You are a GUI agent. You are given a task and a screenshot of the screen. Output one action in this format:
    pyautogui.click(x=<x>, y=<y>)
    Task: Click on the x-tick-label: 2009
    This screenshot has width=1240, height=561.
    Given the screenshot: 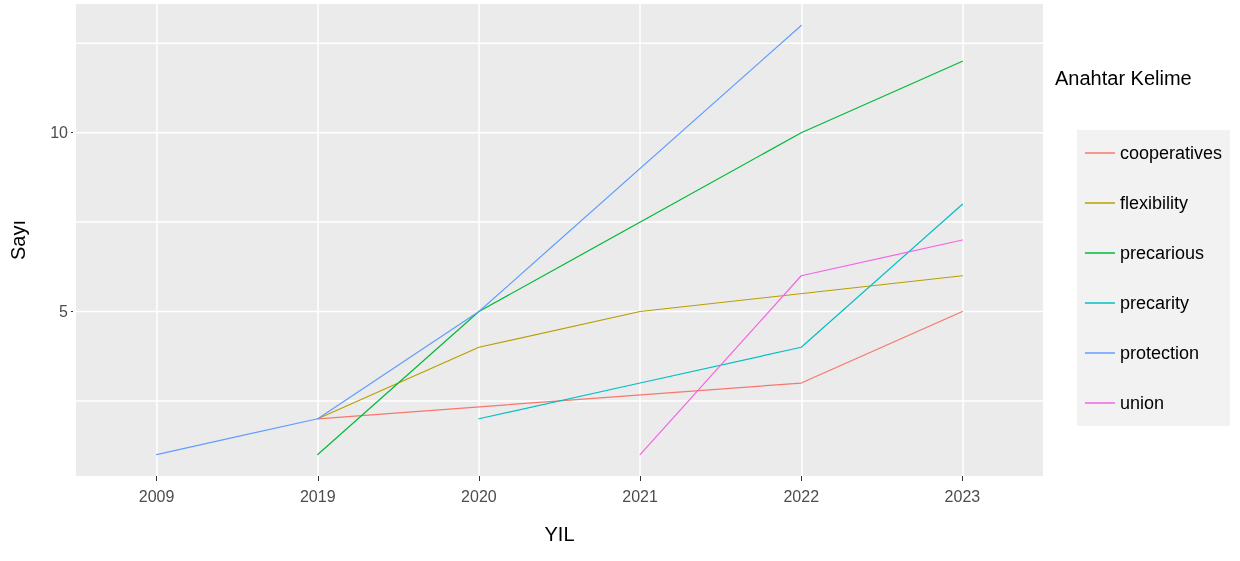 What is the action you would take?
    pyautogui.click(x=156, y=496)
    